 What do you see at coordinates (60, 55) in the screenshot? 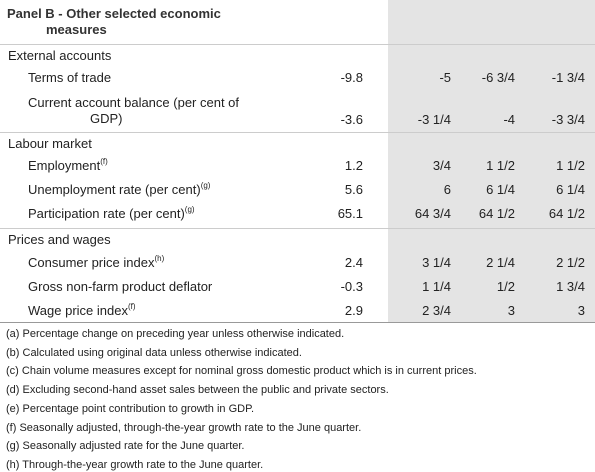
I see `section-heading: External accounts` at bounding box center [60, 55].